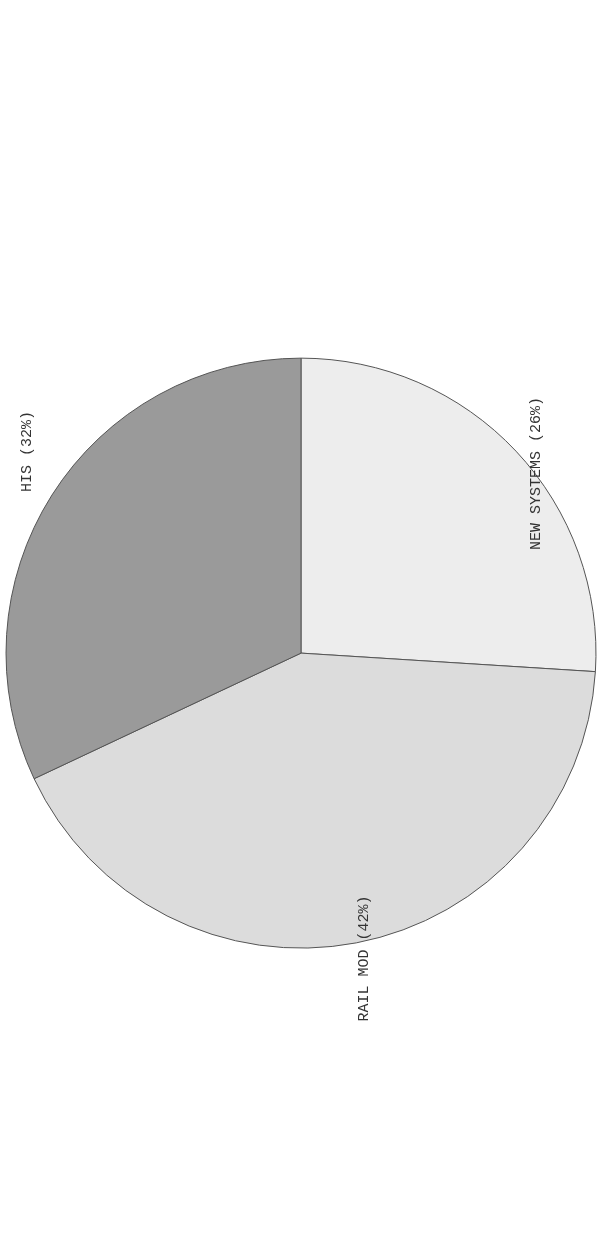  Describe the element at coordinates (536, 473) in the screenshot. I see `slice-label: NEW SYSTEMS (26%)` at that location.